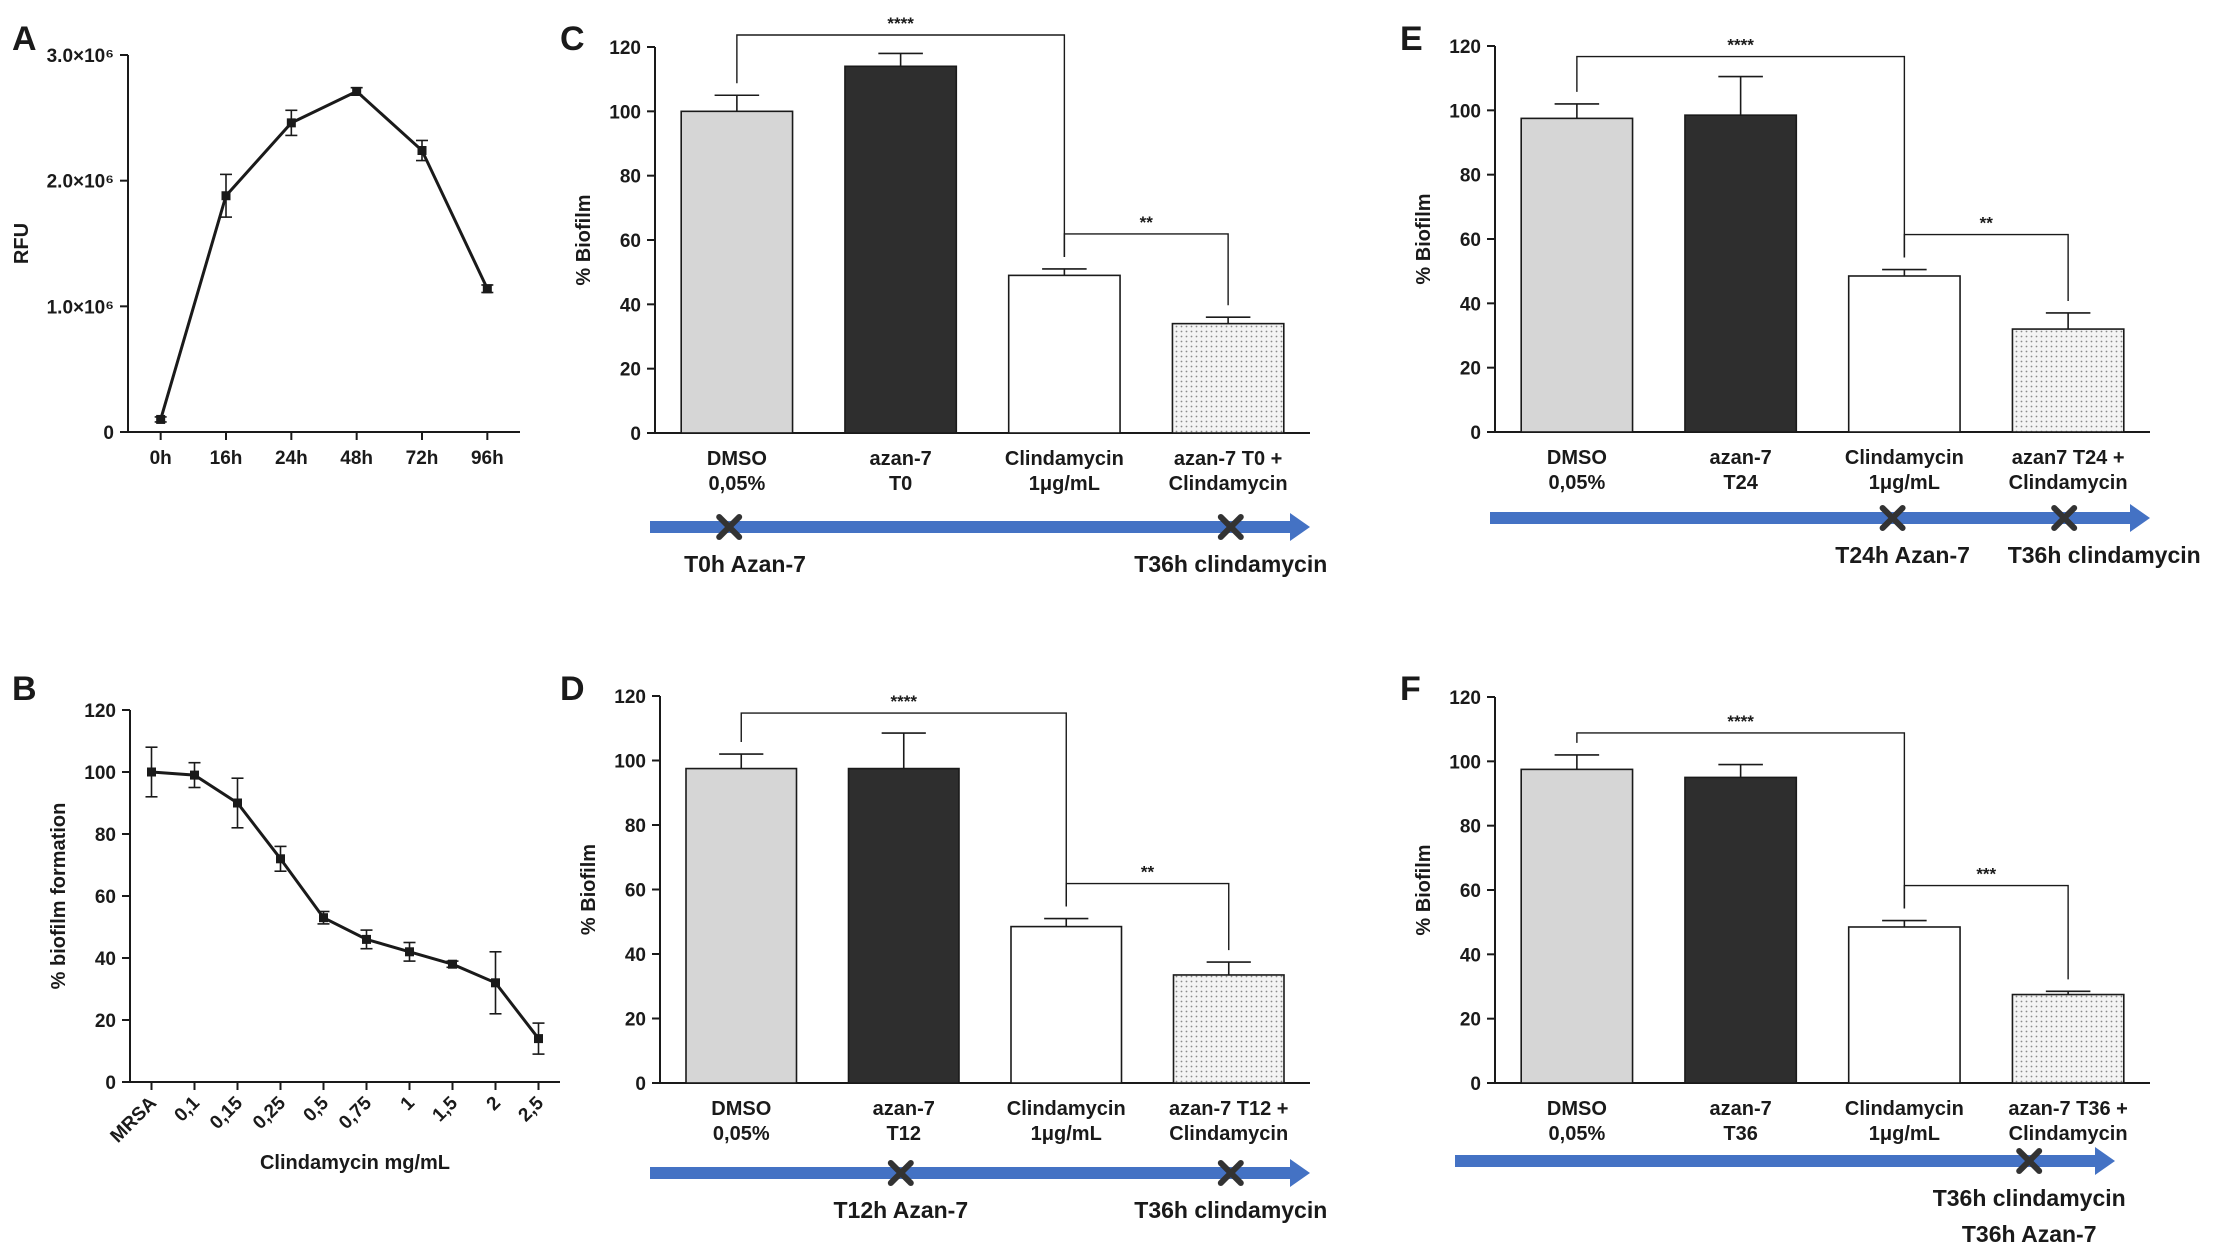 Image resolution: width=2232 pixels, height=1252 pixels. What do you see at coordinates (1228, 459) in the screenshot?
I see `x-tick-label: azan-7 T0 +` at bounding box center [1228, 459].